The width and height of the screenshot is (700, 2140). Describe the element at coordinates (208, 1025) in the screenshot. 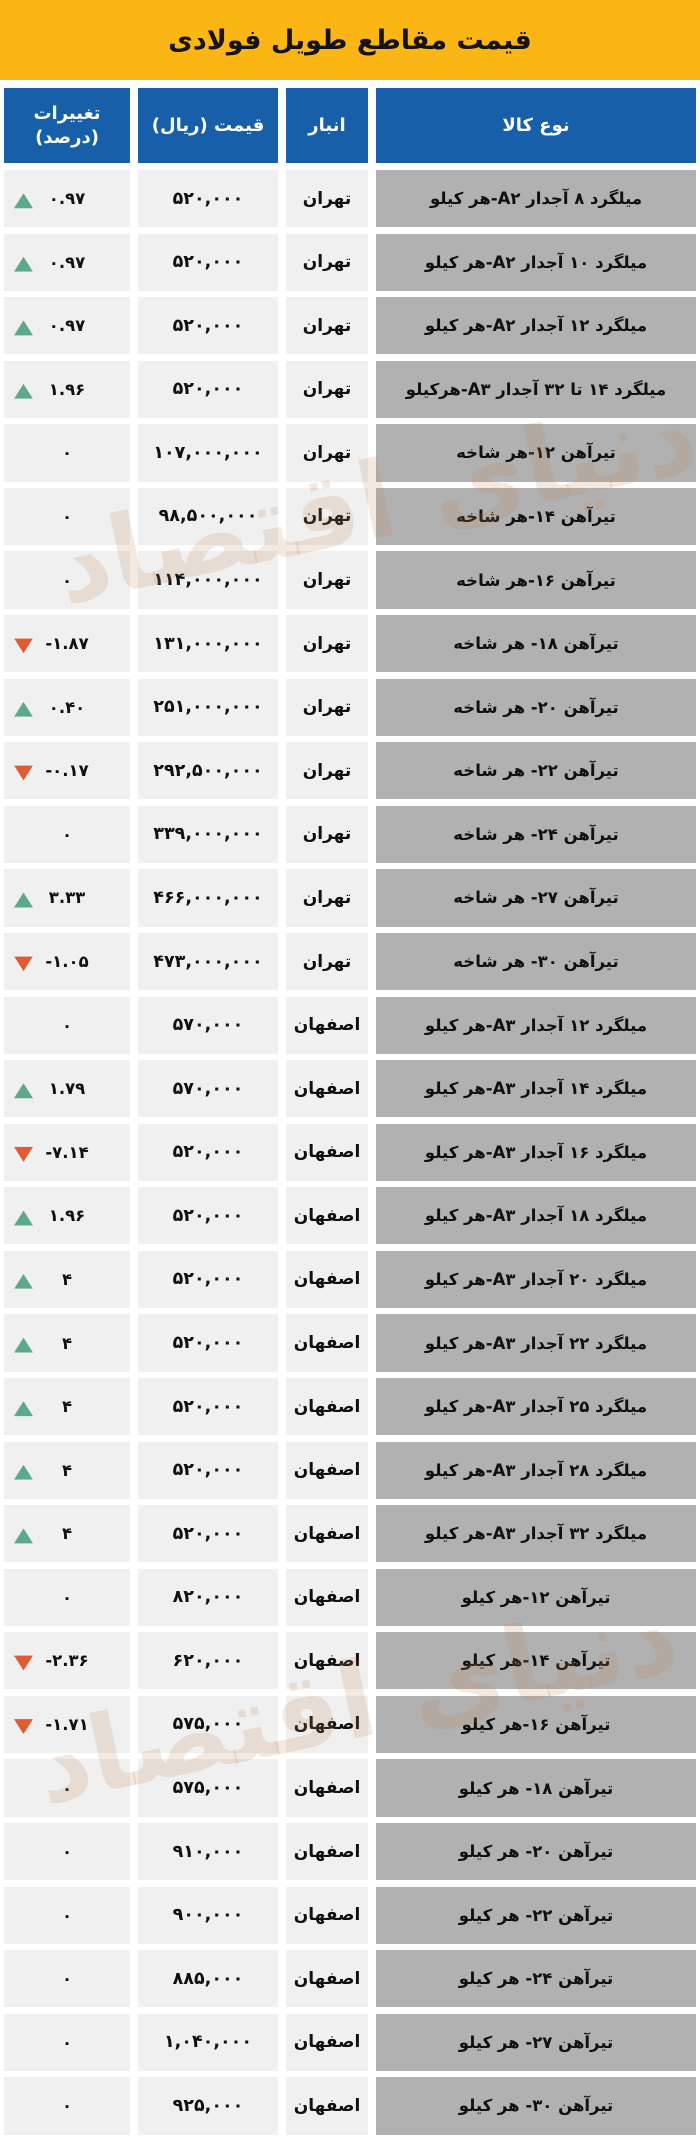

I see `price-cell: ۵۷۰,۰۰۰` at that location.